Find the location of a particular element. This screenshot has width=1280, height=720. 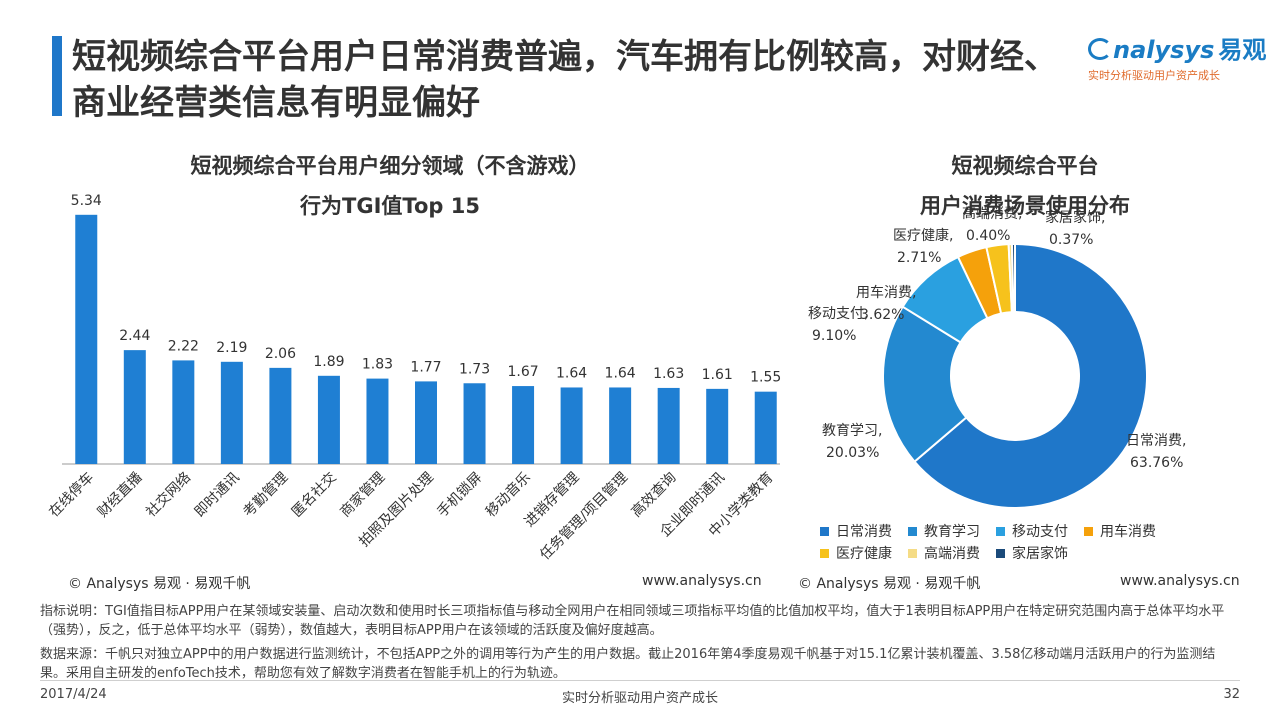

bar-value-label: 1.55 is located at coordinates (765, 378).